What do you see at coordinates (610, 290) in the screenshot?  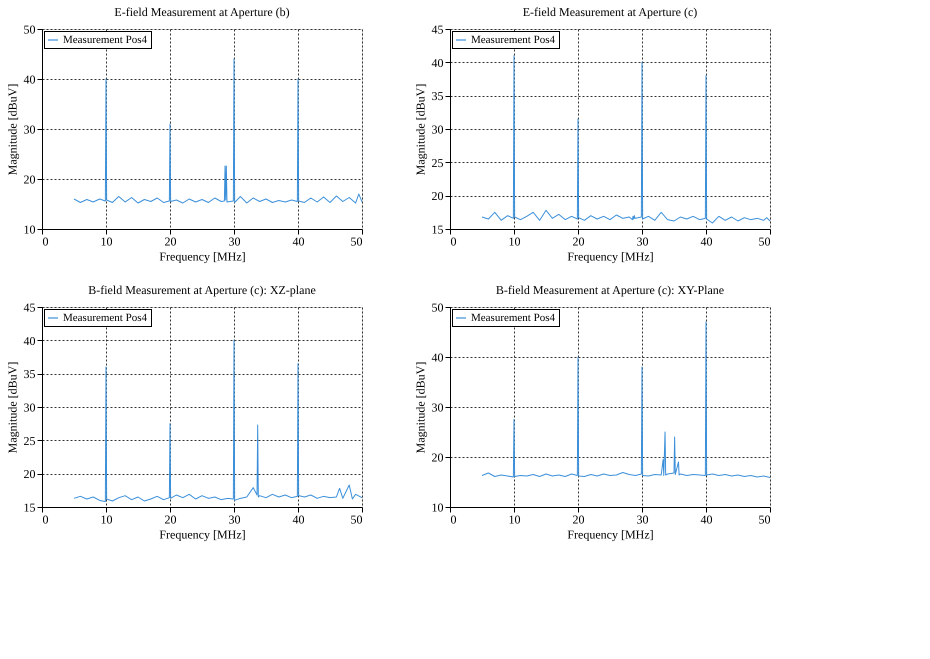 I see `chart-title: B-field Measurement at Aperture (c): XY-Plane` at bounding box center [610, 290].